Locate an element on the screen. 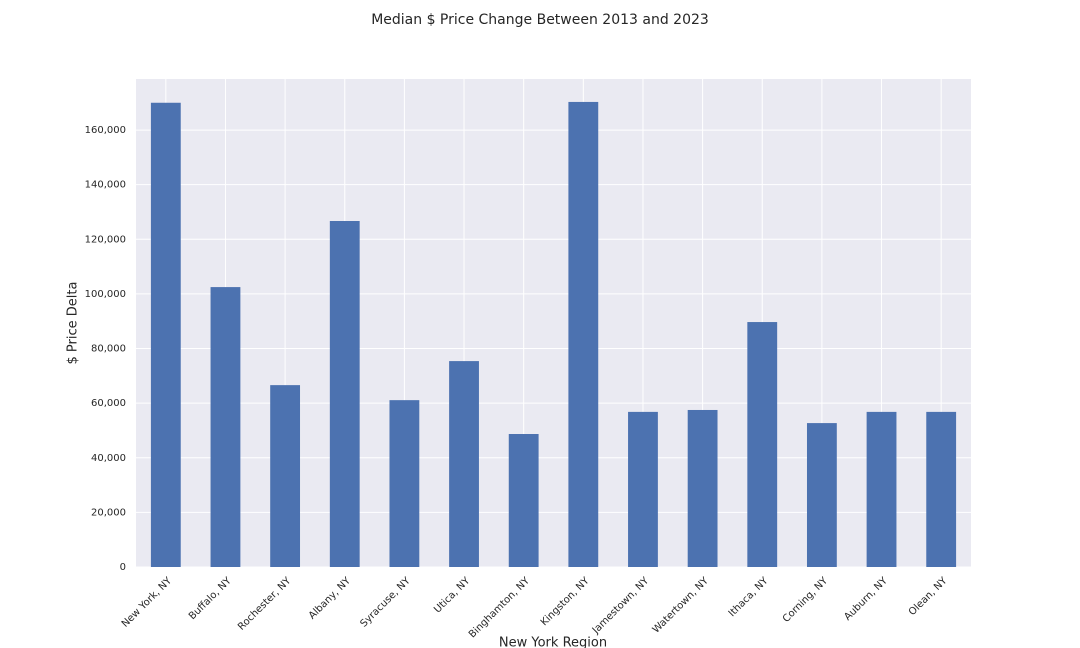  y-tick-label: 40,000 is located at coordinates (108, 458).